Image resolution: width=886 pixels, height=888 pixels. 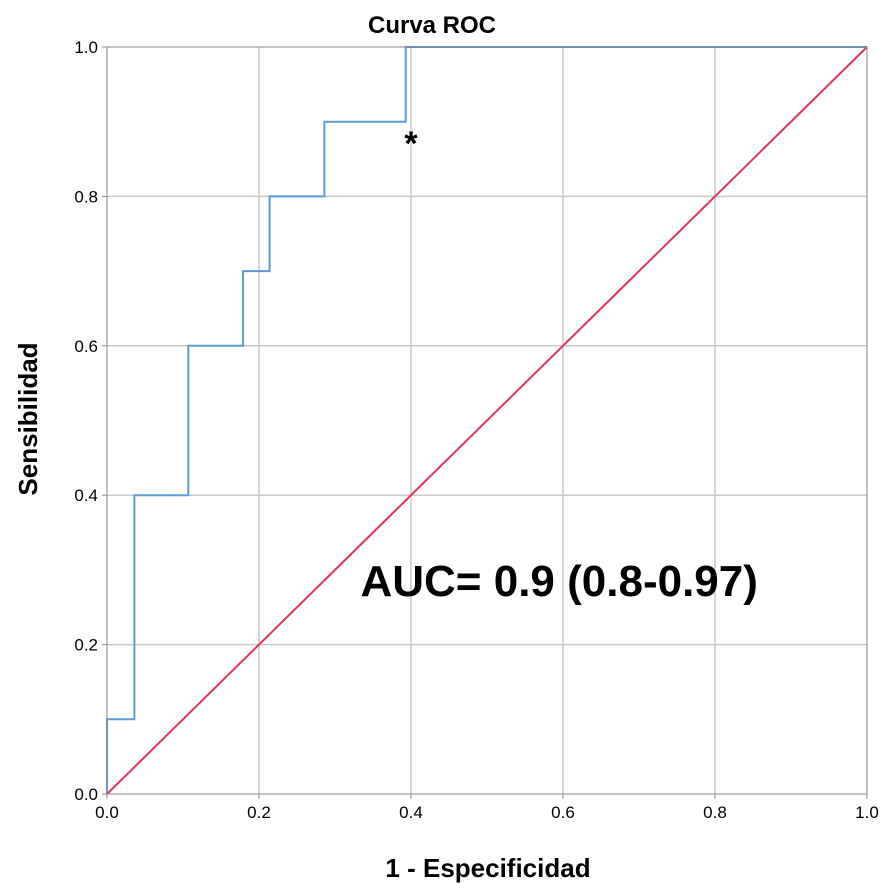 I want to click on chart-title: Curva ROC, so click(x=432, y=25).